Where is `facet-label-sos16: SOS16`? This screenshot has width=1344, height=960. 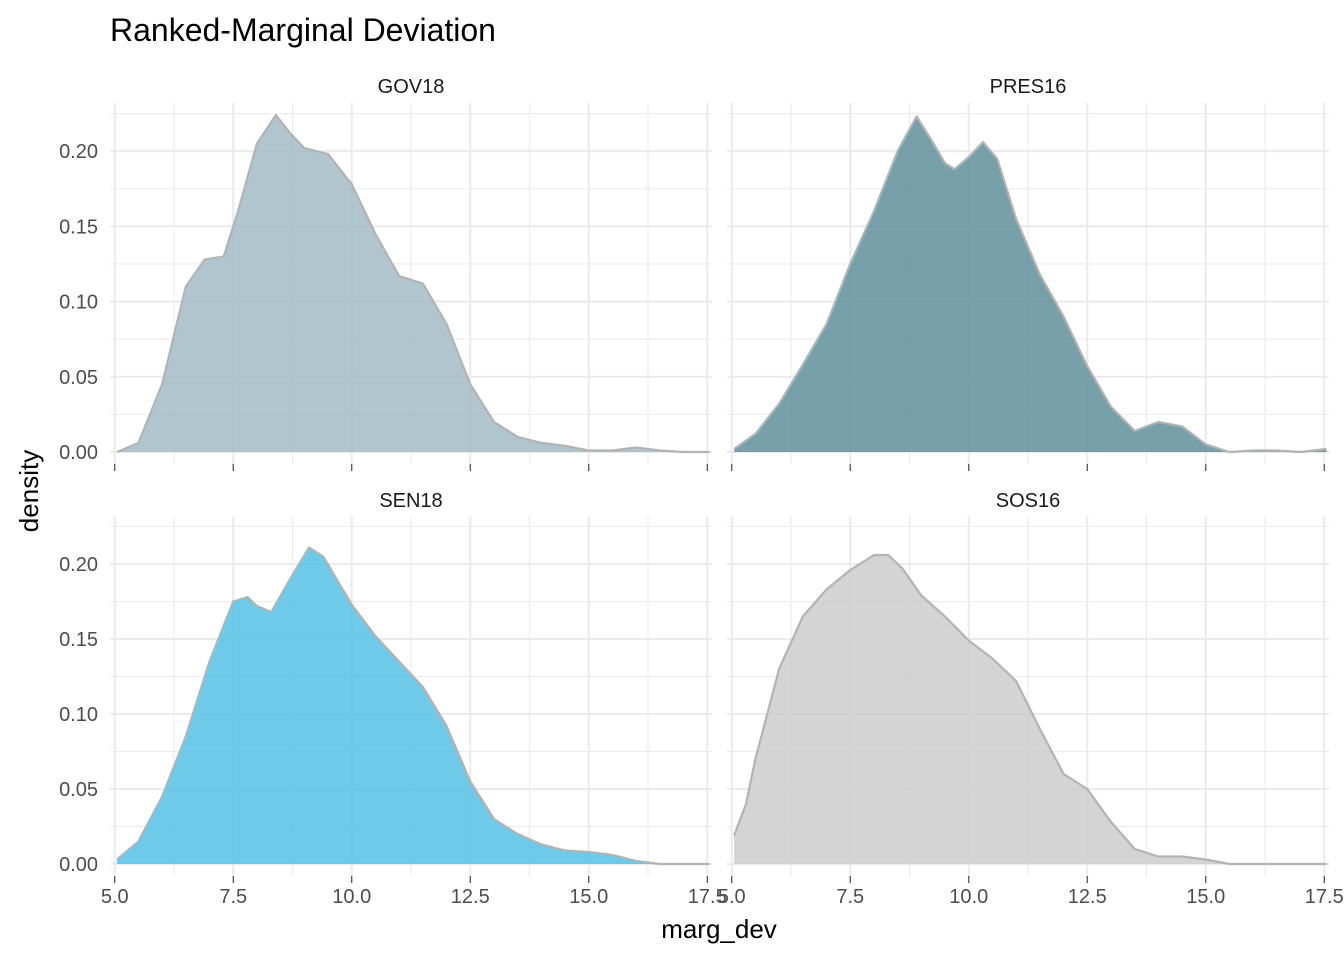
facet-label-sos16: SOS16 is located at coordinates (1028, 501).